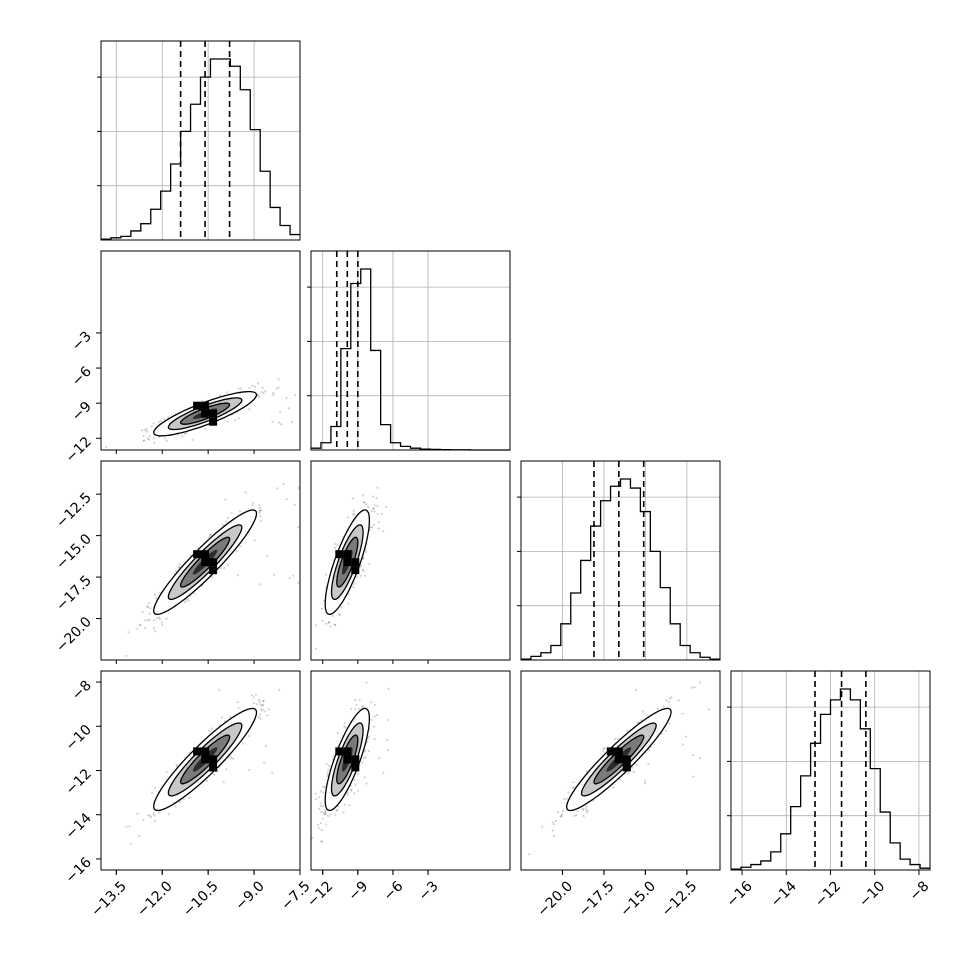  I want to click on y-tick-label-3-0: −8, so click(82, 691).